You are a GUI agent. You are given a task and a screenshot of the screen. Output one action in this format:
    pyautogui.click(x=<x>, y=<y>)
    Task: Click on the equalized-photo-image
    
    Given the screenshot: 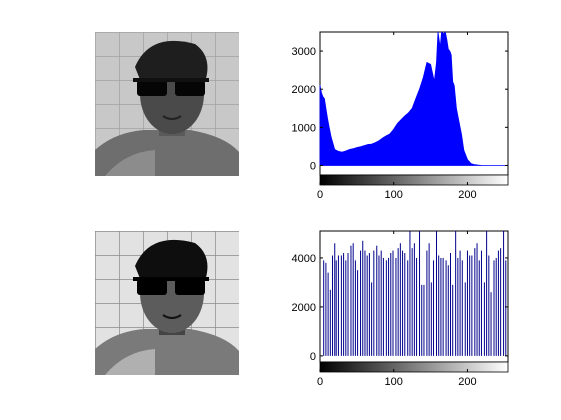 What is the action you would take?
    pyautogui.click(x=167, y=303)
    